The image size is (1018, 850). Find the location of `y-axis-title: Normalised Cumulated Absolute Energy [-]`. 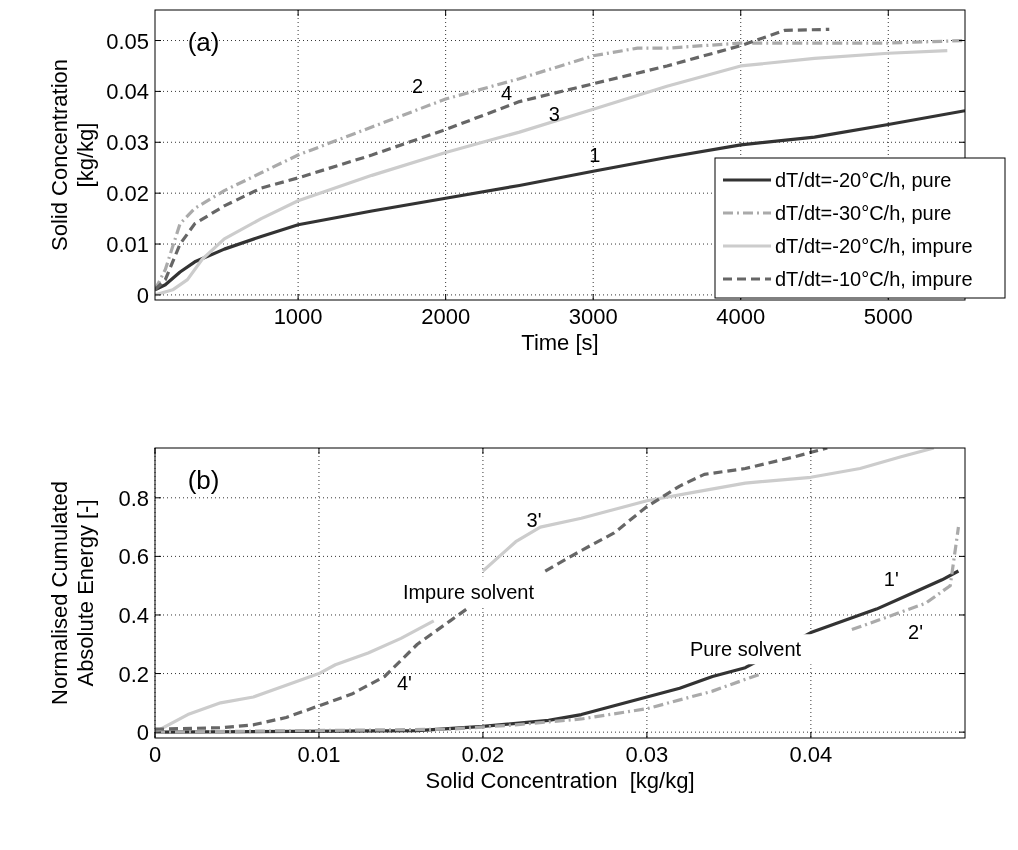

y-axis-title: Normalised Cumulated Absolute Energy [-] is located at coordinates (72, 593).